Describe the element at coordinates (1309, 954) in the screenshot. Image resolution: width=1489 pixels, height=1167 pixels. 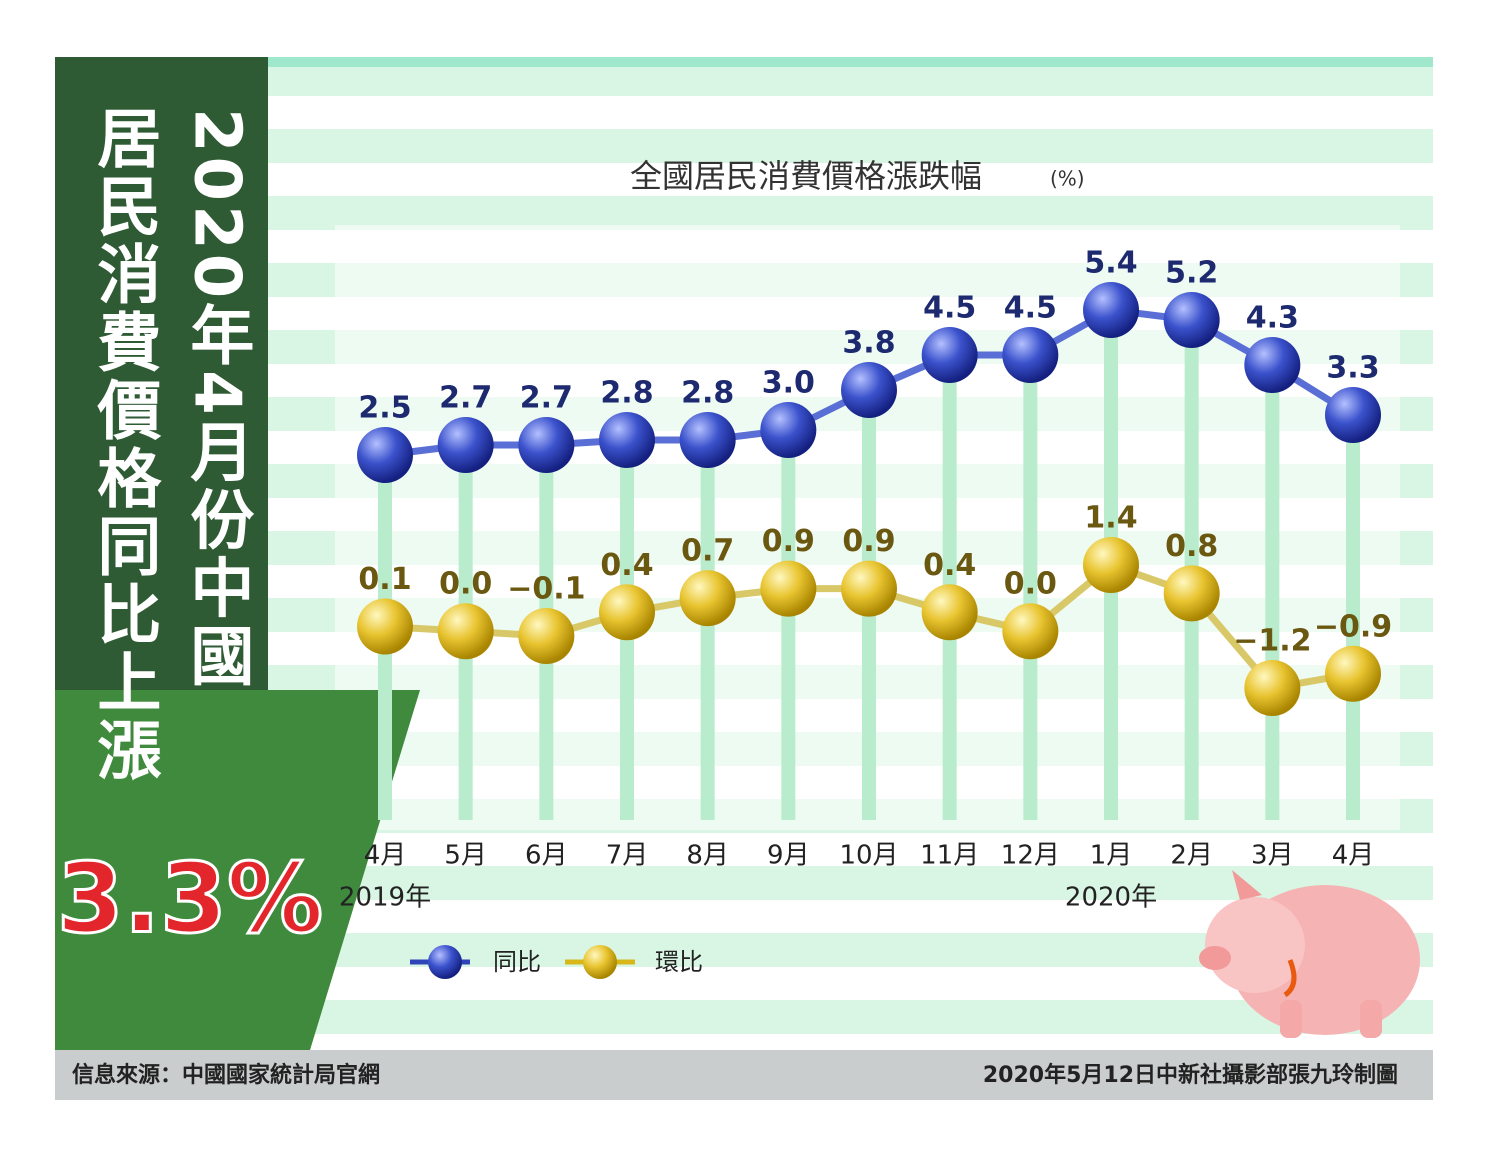
I see `pig` at that location.